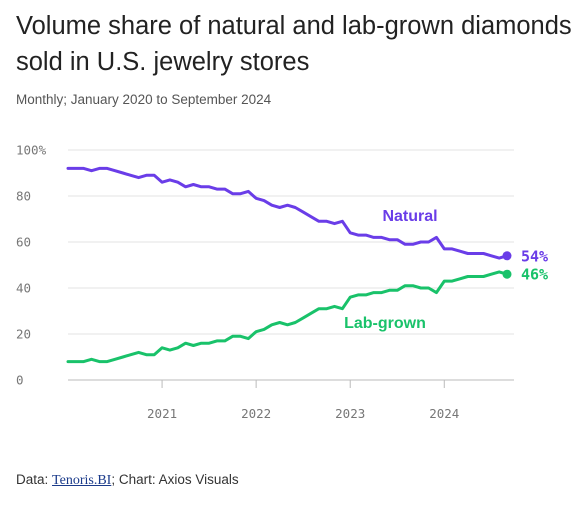  What do you see at coordinates (409, 216) in the screenshot?
I see `series-label-natural: Natural` at bounding box center [409, 216].